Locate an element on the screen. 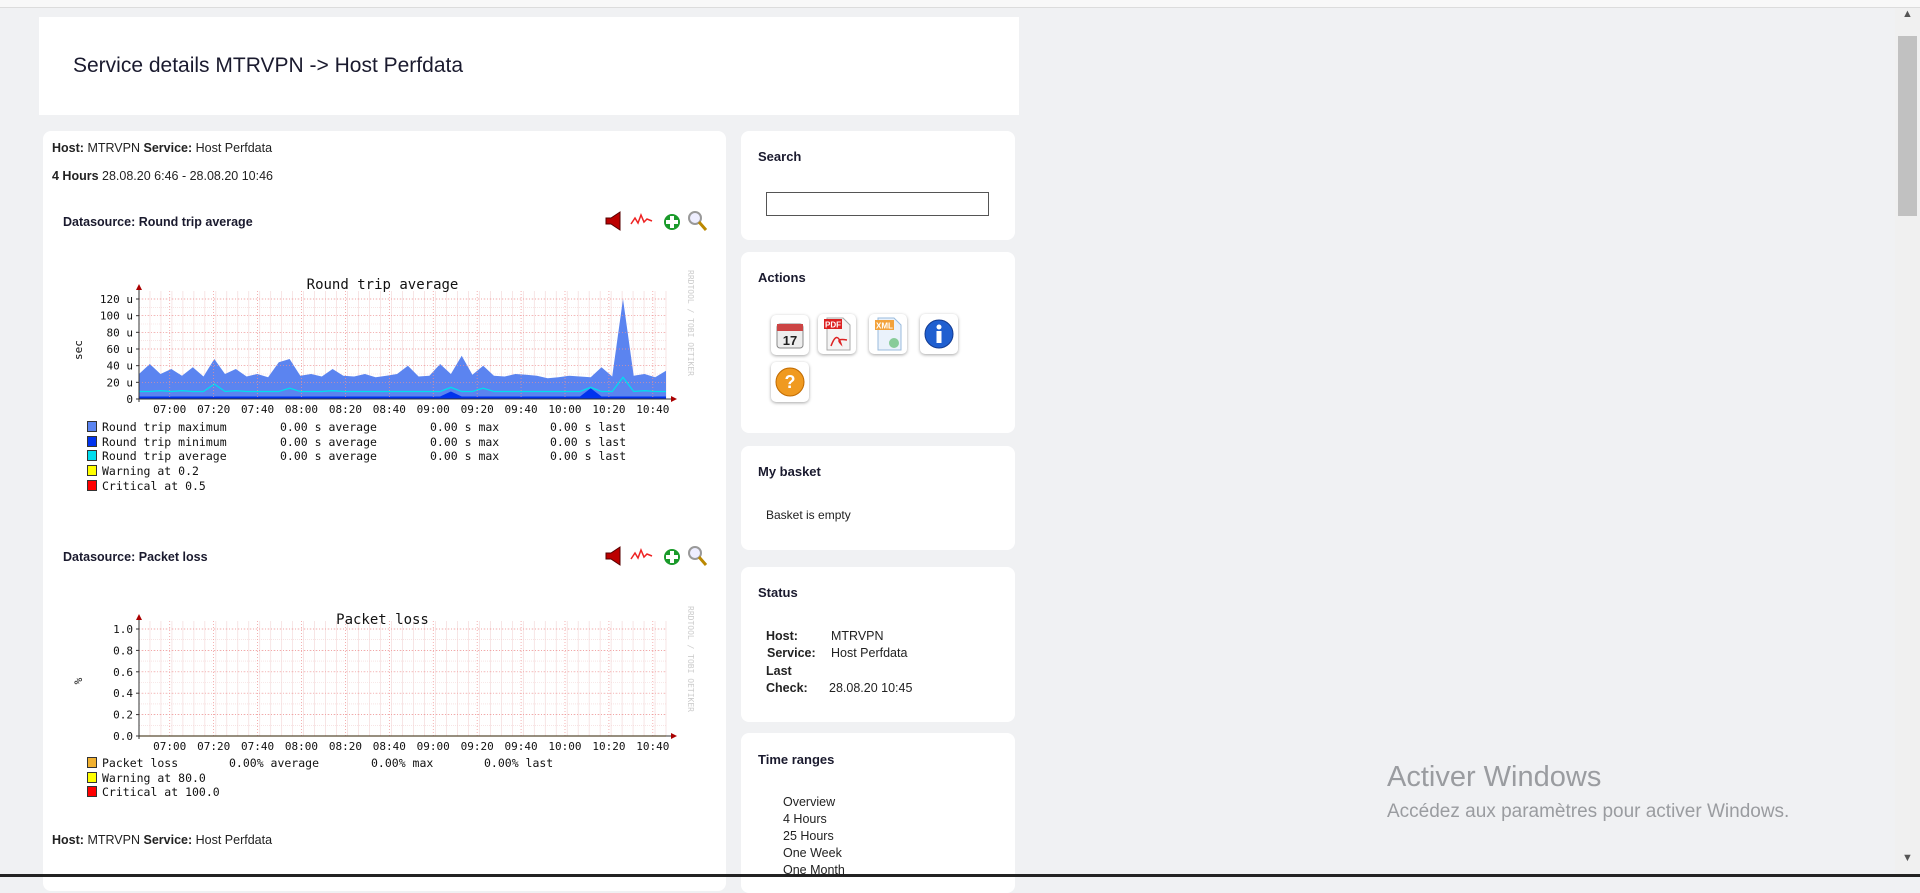  datasource-name: Packet loss is located at coordinates (173, 557).